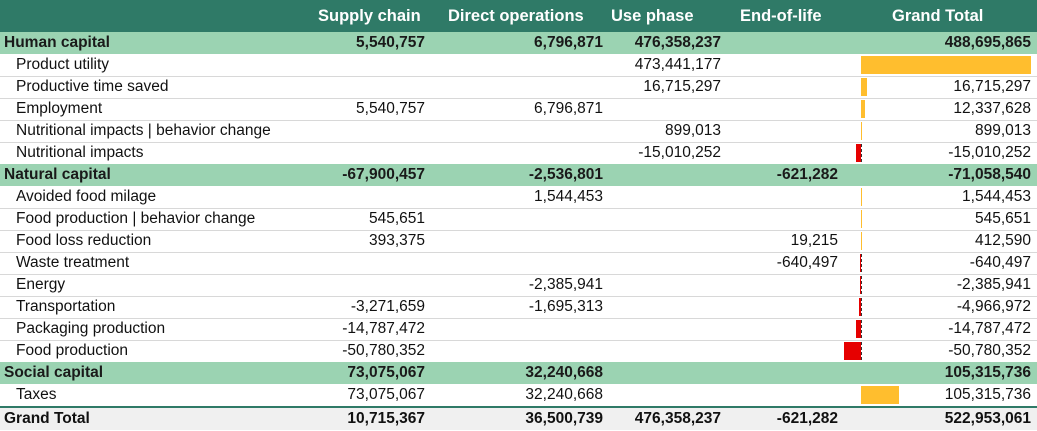  I want to click on table-row: Avoided food milage 1,544,453 1,544,453, so click(518, 197).